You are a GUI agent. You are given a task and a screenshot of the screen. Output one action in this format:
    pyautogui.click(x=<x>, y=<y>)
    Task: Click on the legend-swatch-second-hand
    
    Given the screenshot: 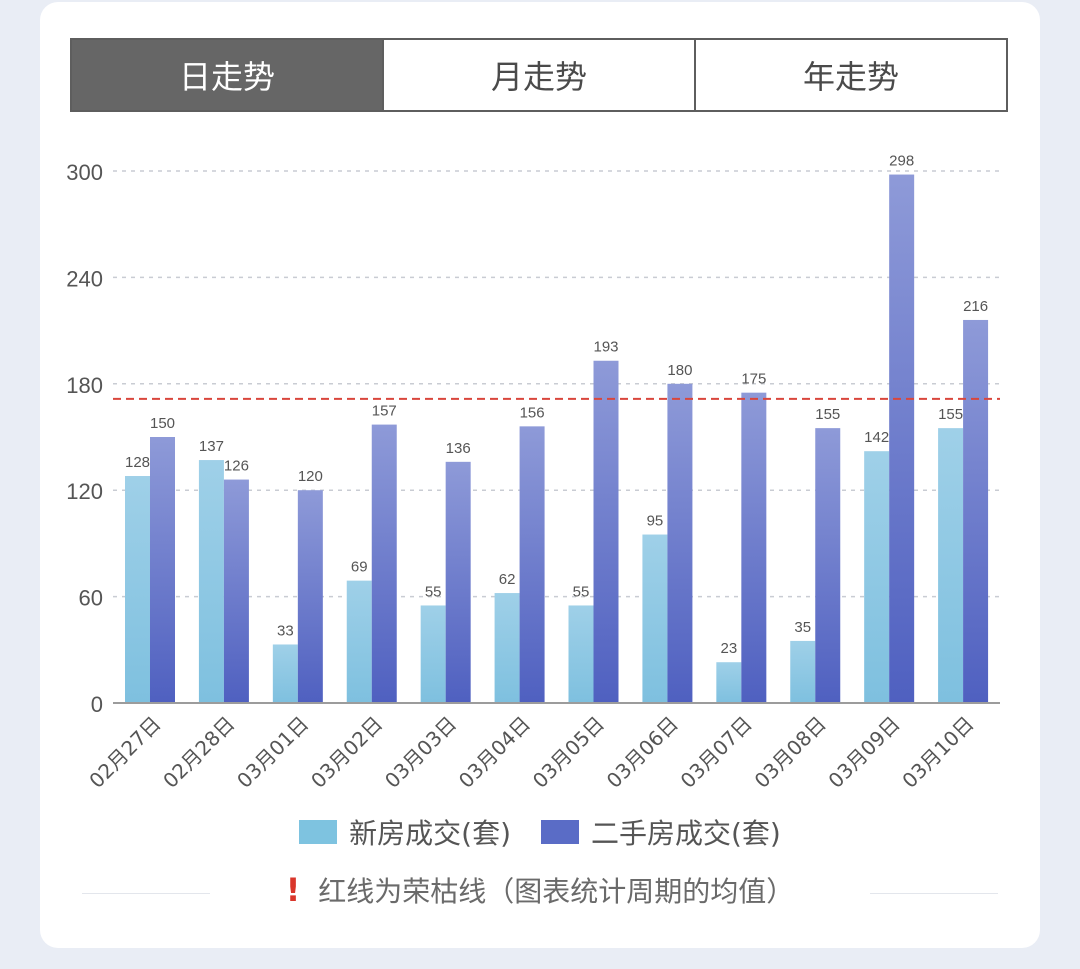 What is the action you would take?
    pyautogui.click(x=560, y=832)
    